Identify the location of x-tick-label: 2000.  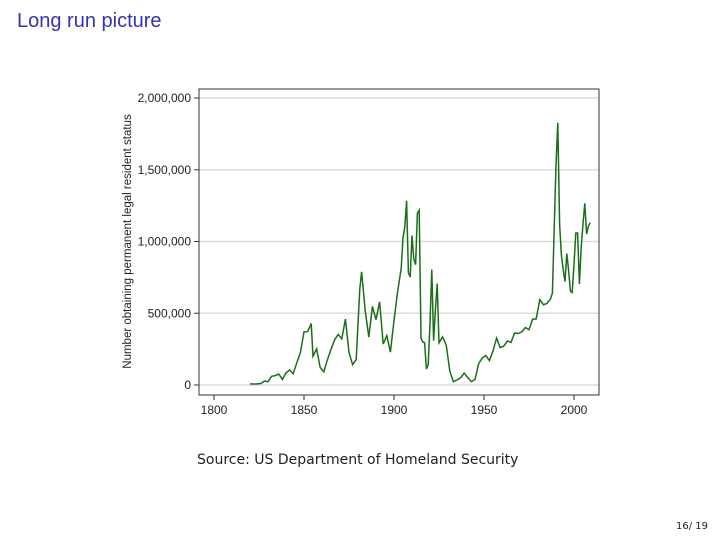
(574, 410).